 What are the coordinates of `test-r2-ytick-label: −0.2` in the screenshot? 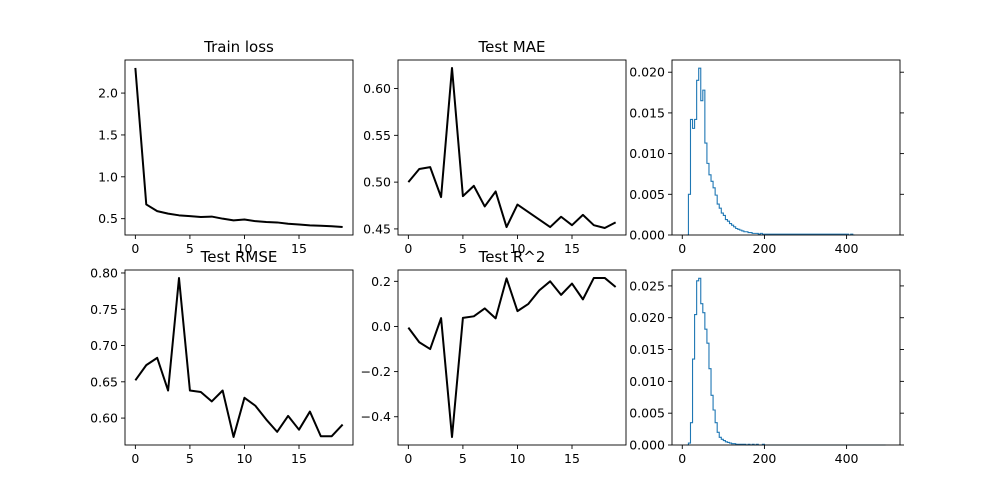 It's located at (376, 371).